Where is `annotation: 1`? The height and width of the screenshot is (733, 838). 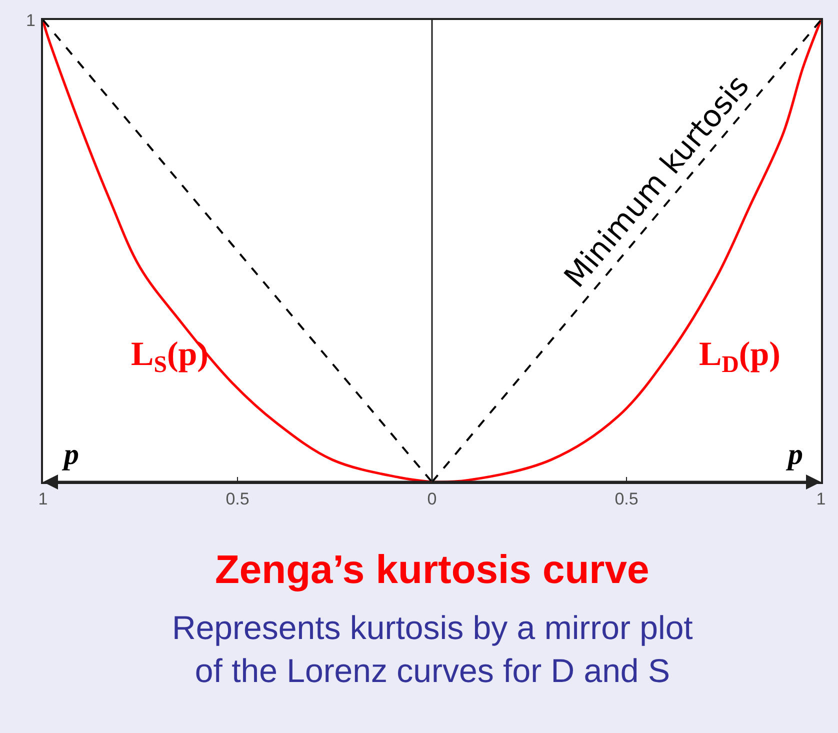 annotation: 1 is located at coordinates (31, 20).